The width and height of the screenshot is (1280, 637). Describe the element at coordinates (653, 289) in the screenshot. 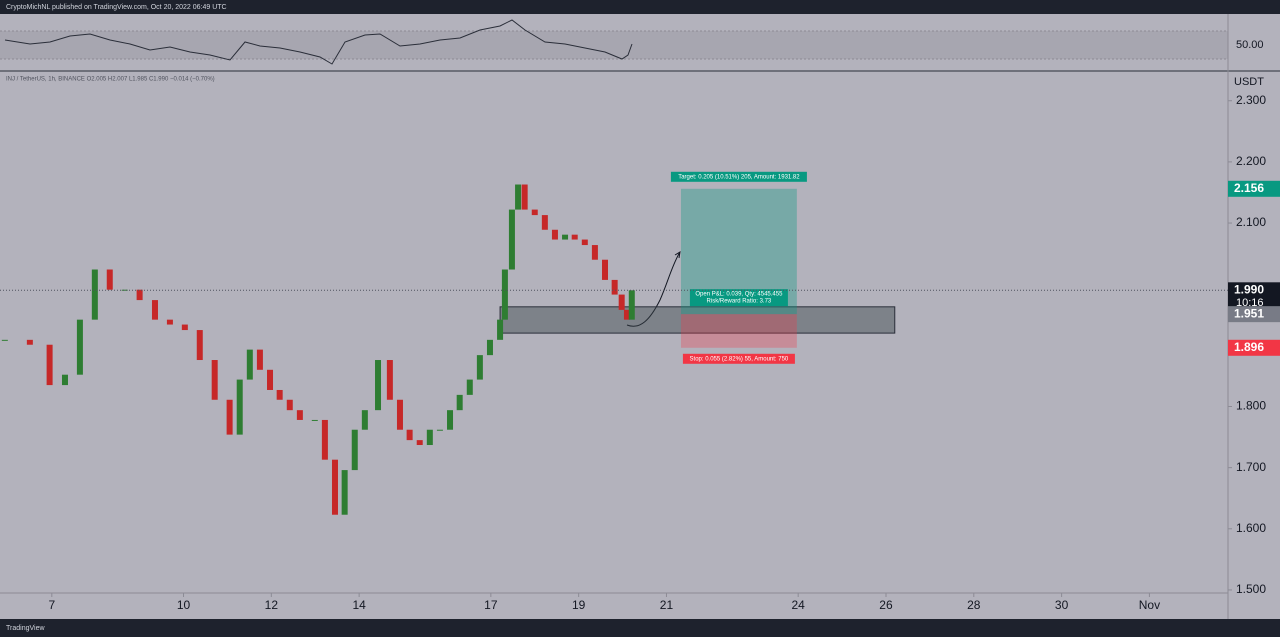

I see `projection-arrow` at that location.